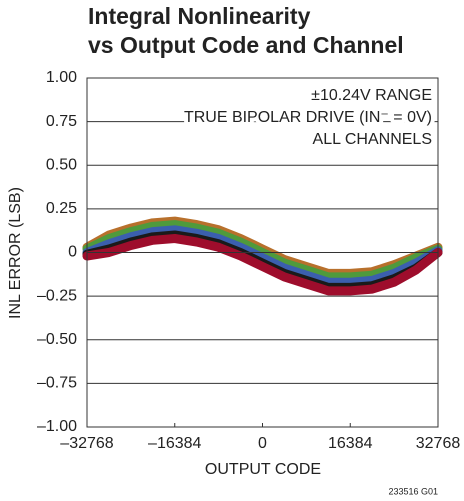 This screenshot has width=464, height=501. Describe the element at coordinates (413, 491) in the screenshot. I see `footnote: 233516 G01` at that location.